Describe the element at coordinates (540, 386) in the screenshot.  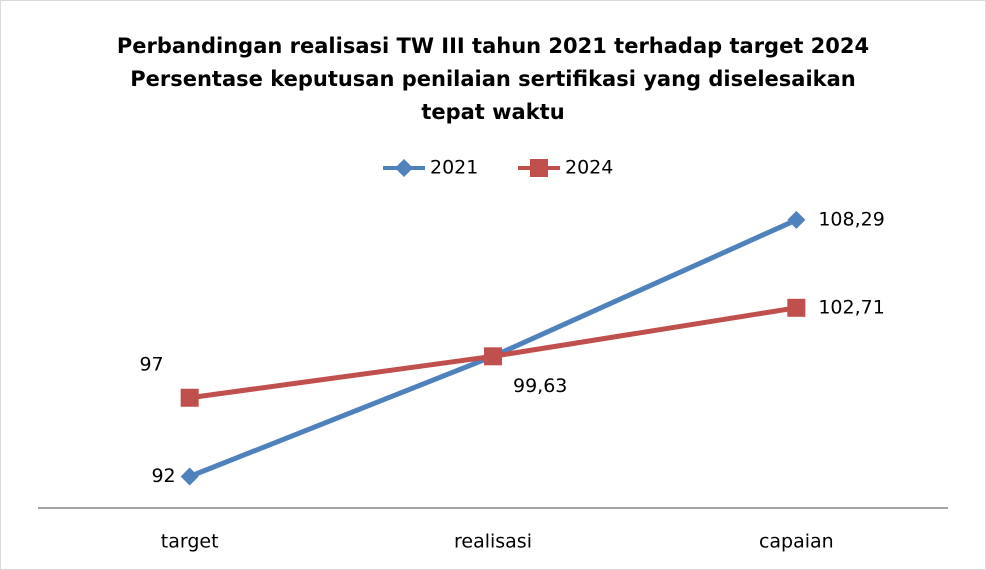
I see `data-label: 99,63` at that location.